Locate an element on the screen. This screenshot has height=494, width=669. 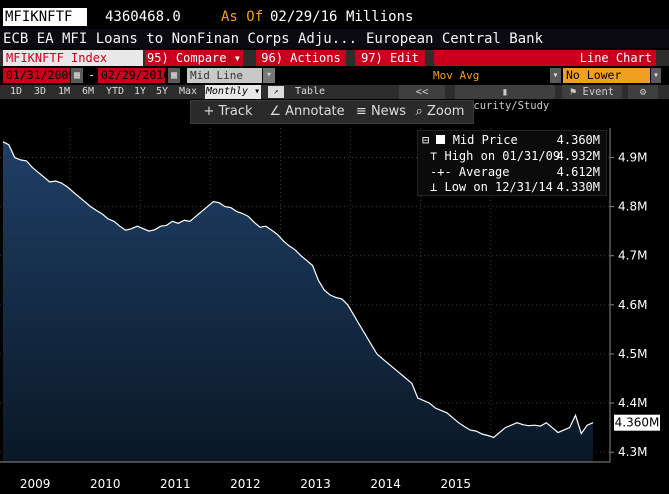
x-tick-label: 2013 is located at coordinates (315, 484).